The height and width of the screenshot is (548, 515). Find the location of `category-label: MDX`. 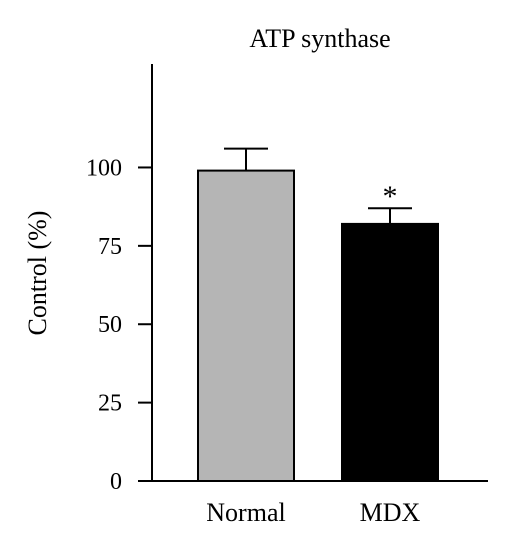

category-label: MDX is located at coordinates (390, 512).